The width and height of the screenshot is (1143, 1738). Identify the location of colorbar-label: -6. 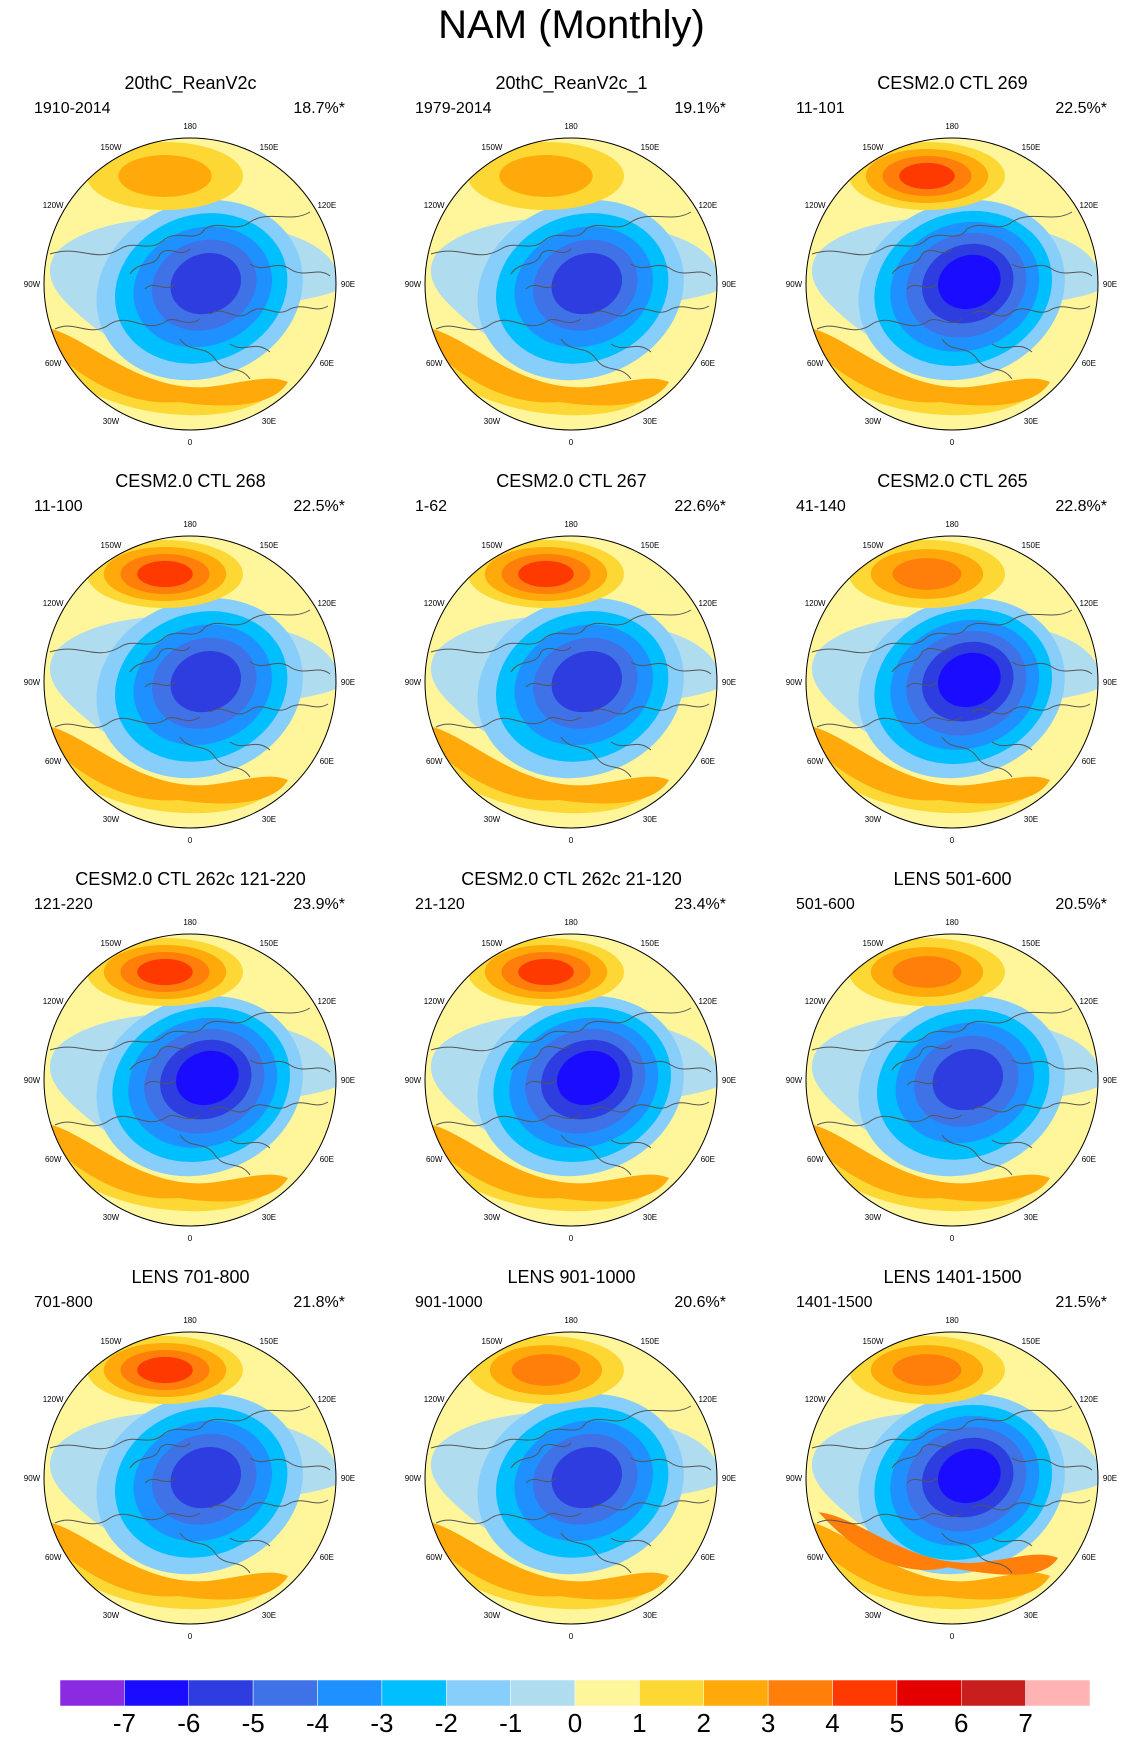
(188, 1723).